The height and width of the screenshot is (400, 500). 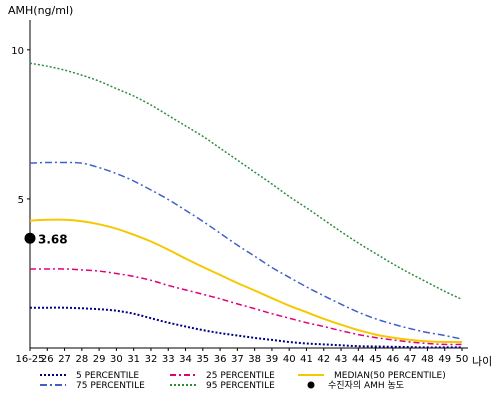 What do you see at coordinates (366, 385) in the screenshot?
I see `legend-label: 수진자의 AMH 농도` at bounding box center [366, 385].